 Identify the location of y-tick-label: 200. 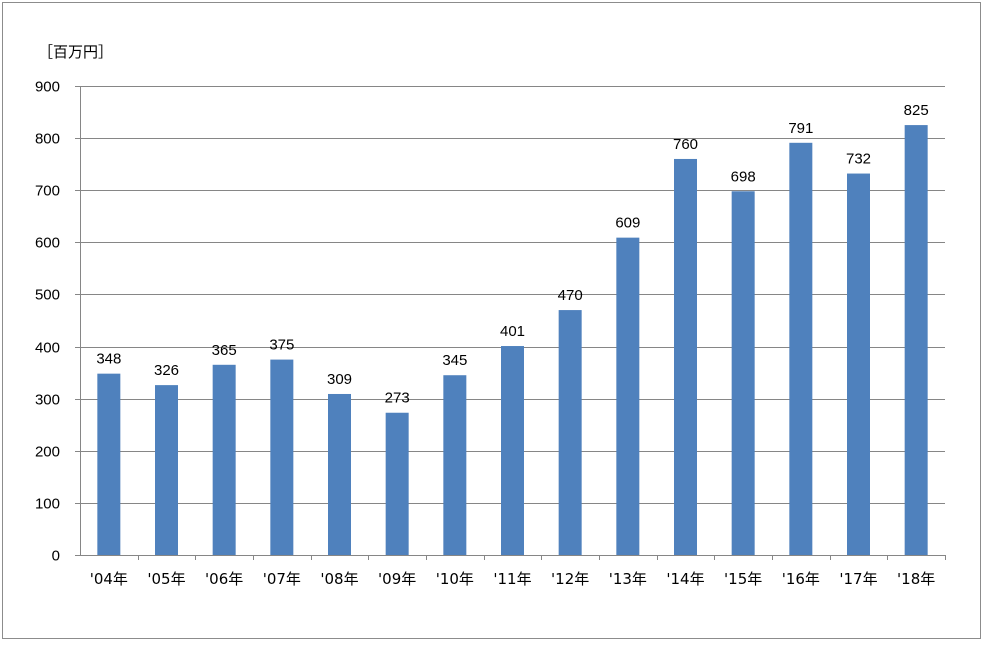
(47, 452).